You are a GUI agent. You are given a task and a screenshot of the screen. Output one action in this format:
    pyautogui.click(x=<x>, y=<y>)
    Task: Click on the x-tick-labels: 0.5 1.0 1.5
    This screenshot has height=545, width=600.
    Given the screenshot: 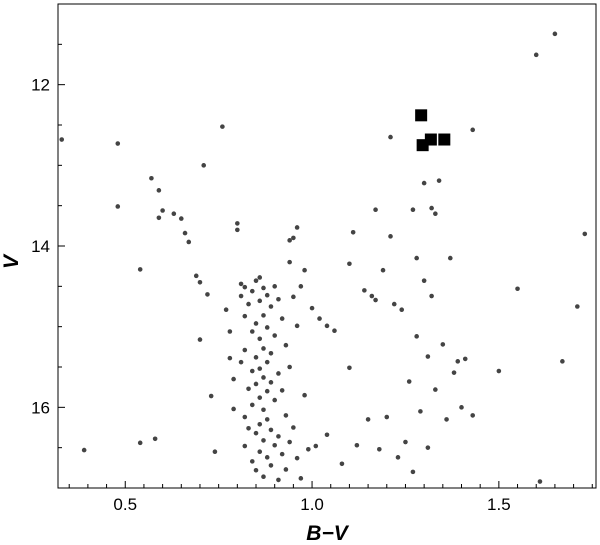 What is the action you would take?
    pyautogui.click(x=311, y=504)
    